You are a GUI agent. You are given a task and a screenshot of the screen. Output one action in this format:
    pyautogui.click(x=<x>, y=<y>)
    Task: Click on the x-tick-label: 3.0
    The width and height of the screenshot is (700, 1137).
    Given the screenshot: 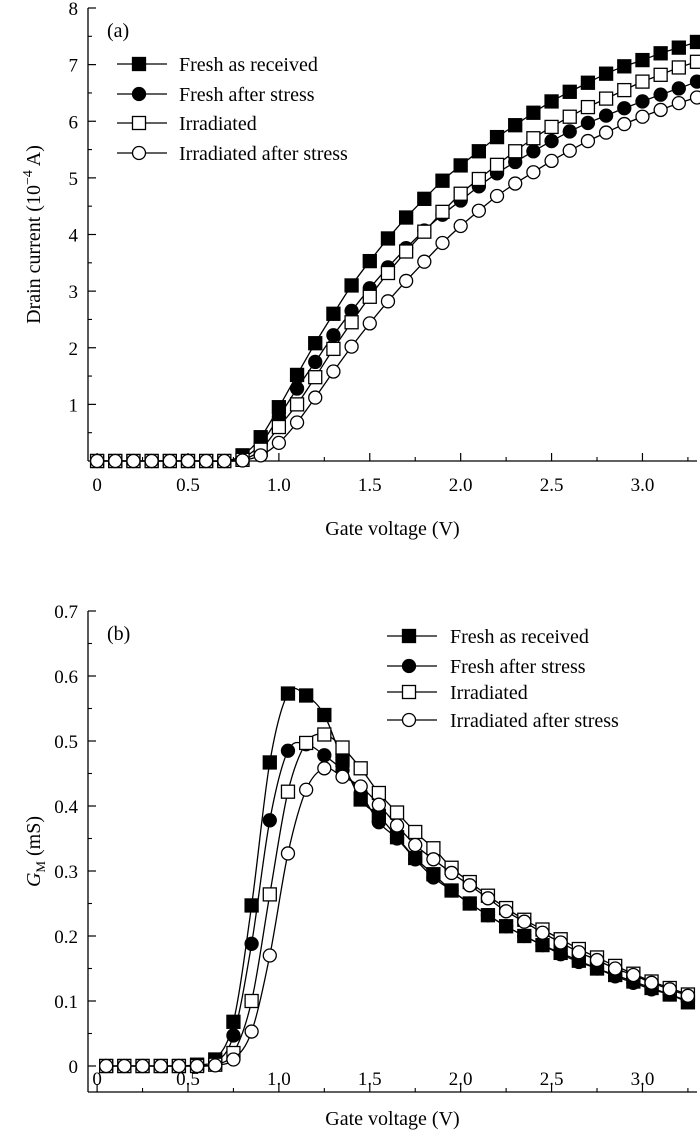 What is the action you would take?
    pyautogui.click(x=643, y=1079)
    